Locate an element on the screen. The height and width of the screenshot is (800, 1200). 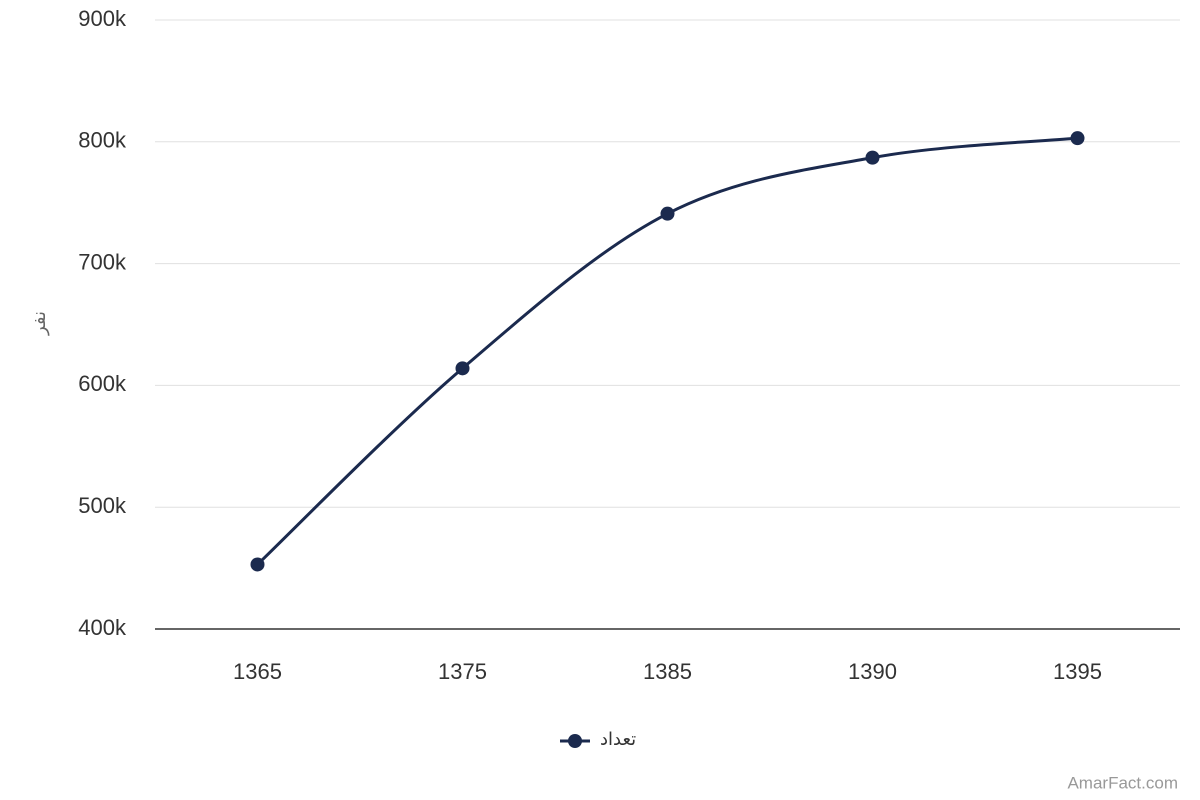
y-tick-label: 700k is located at coordinates (102, 261).